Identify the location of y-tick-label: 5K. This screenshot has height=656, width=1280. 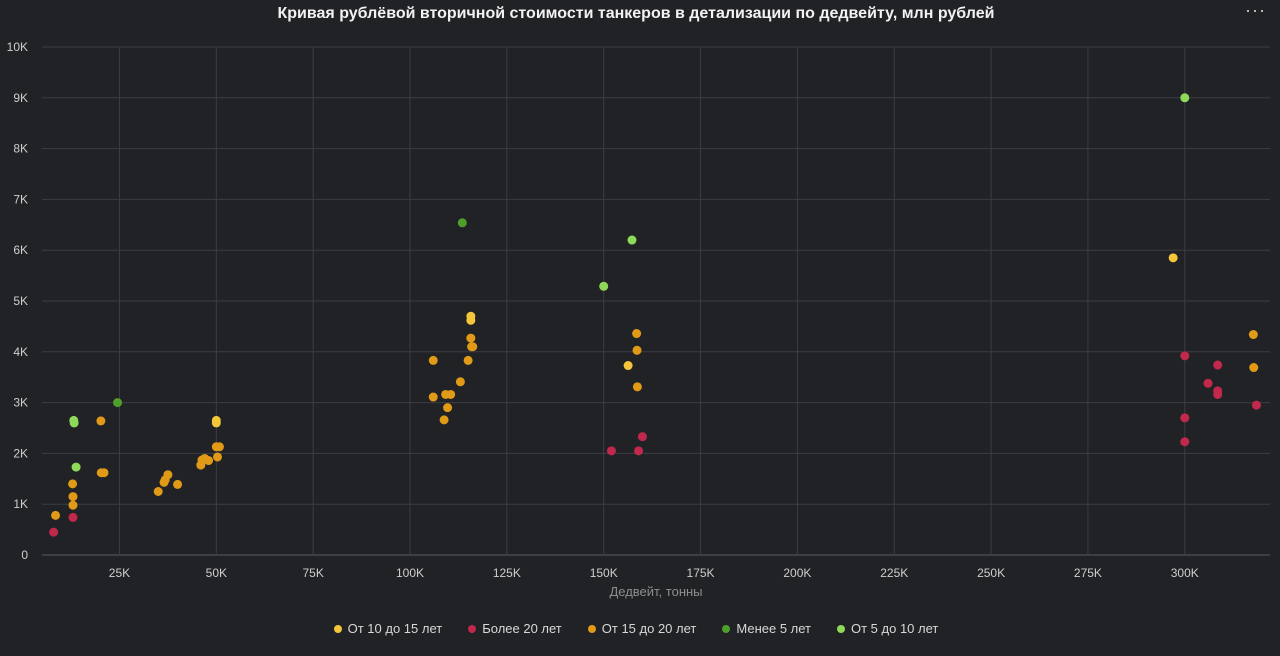
(20, 301).